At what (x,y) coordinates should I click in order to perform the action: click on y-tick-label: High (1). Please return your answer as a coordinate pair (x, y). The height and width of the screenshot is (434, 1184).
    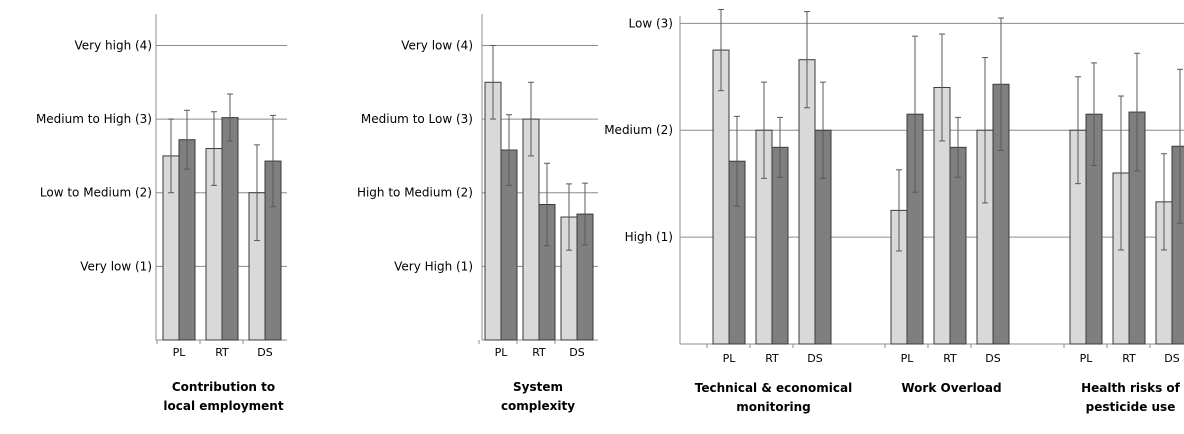
    Looking at the image, I should click on (649, 237).